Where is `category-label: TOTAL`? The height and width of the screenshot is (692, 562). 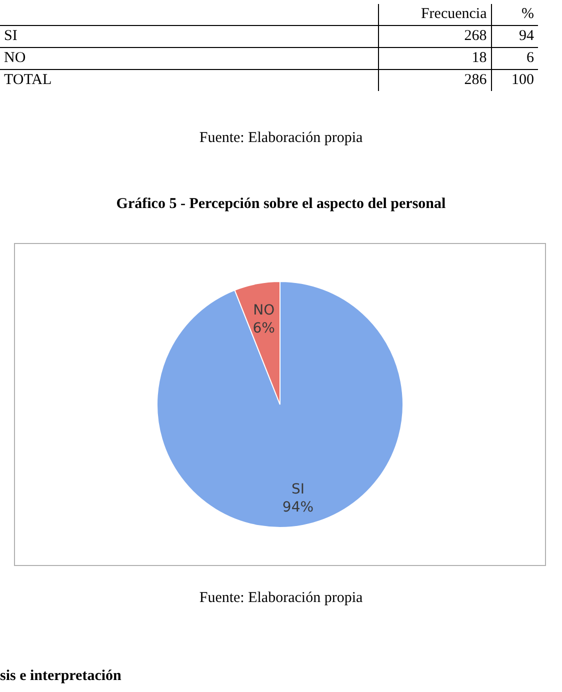
category-label: TOTAL is located at coordinates (189, 80).